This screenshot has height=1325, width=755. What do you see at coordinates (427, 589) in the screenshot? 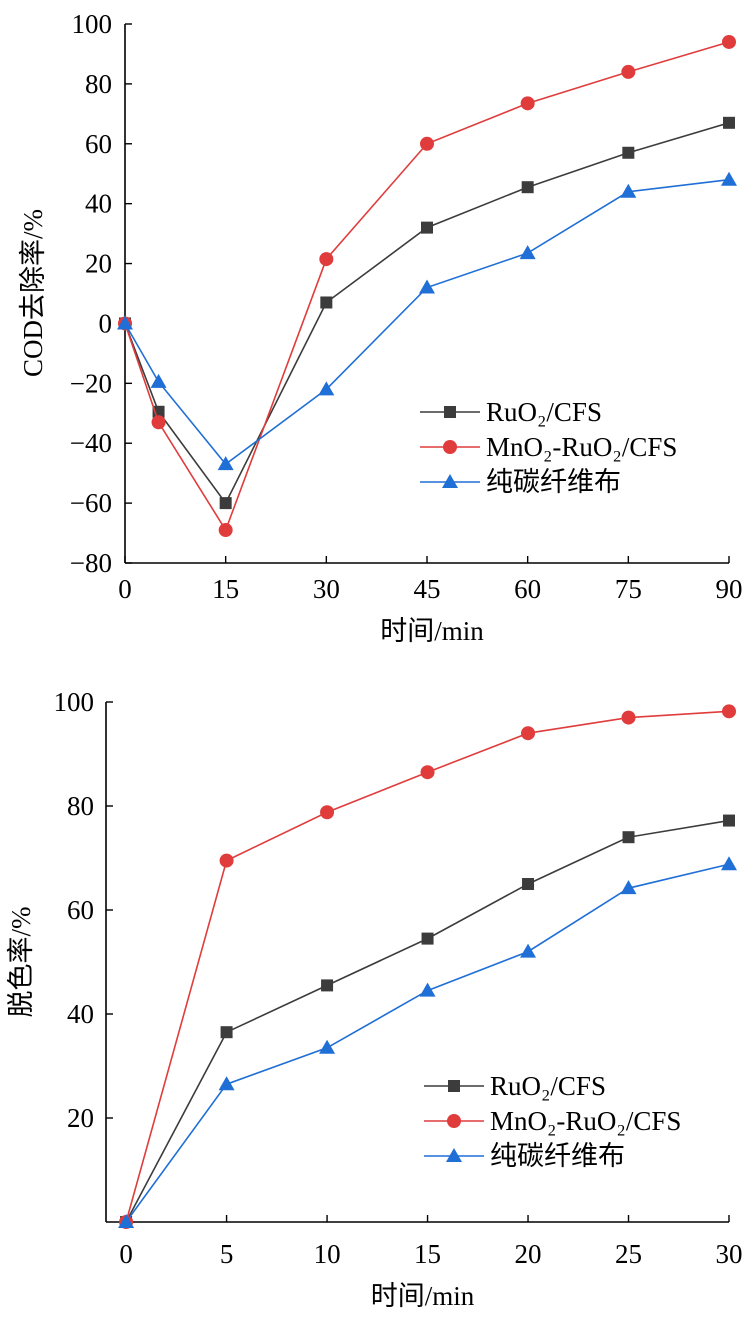
I see `x-tick-label: 45` at bounding box center [427, 589].